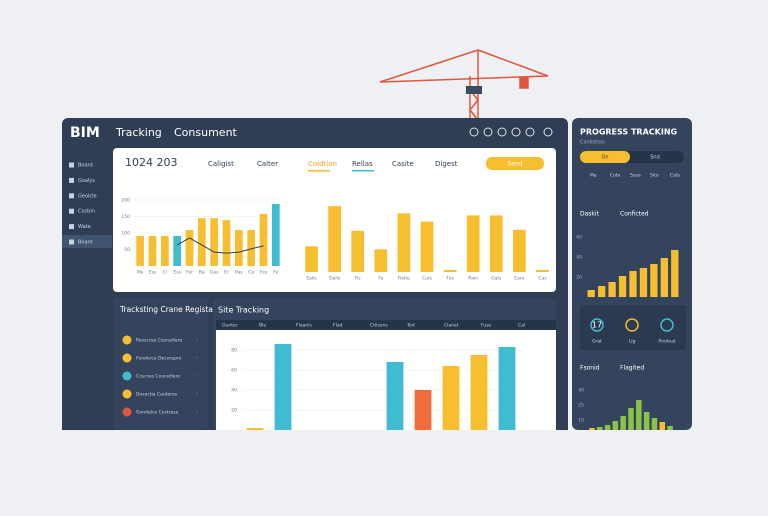  What do you see at coordinates (446, 164) in the screenshot?
I see `tab: Digest` at bounding box center [446, 164].